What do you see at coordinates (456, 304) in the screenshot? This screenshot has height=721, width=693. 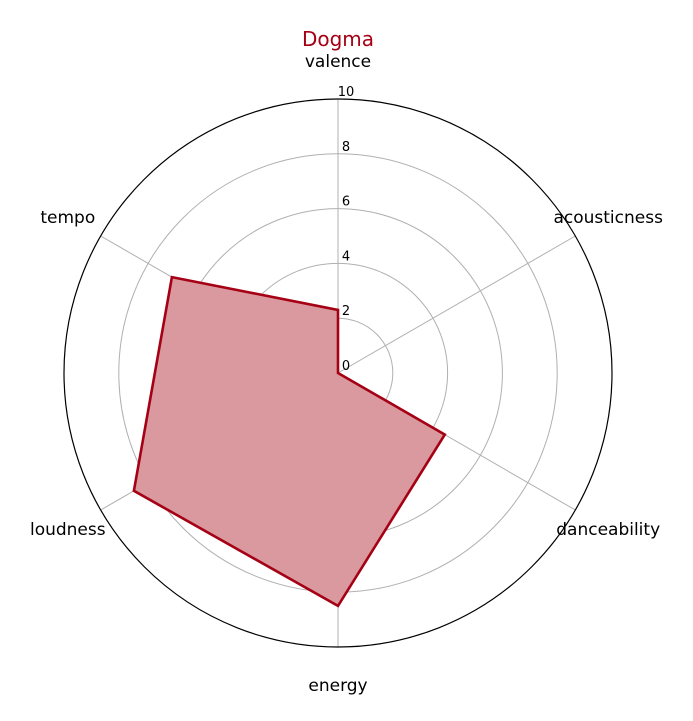 I see `grid-spoke` at bounding box center [456, 304].